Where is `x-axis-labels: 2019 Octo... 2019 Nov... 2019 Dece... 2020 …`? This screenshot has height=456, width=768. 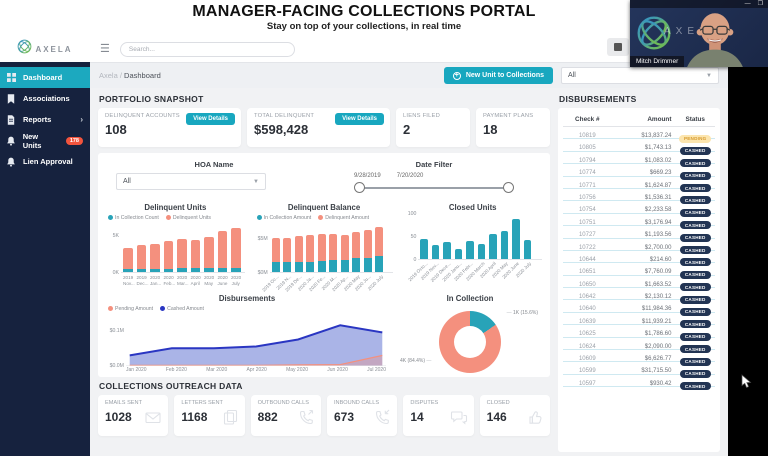
x-axis-labels: 2019 Octo... 2019 Nov... 2019 Dece... 2020 … is located at coordinates (475, 271).